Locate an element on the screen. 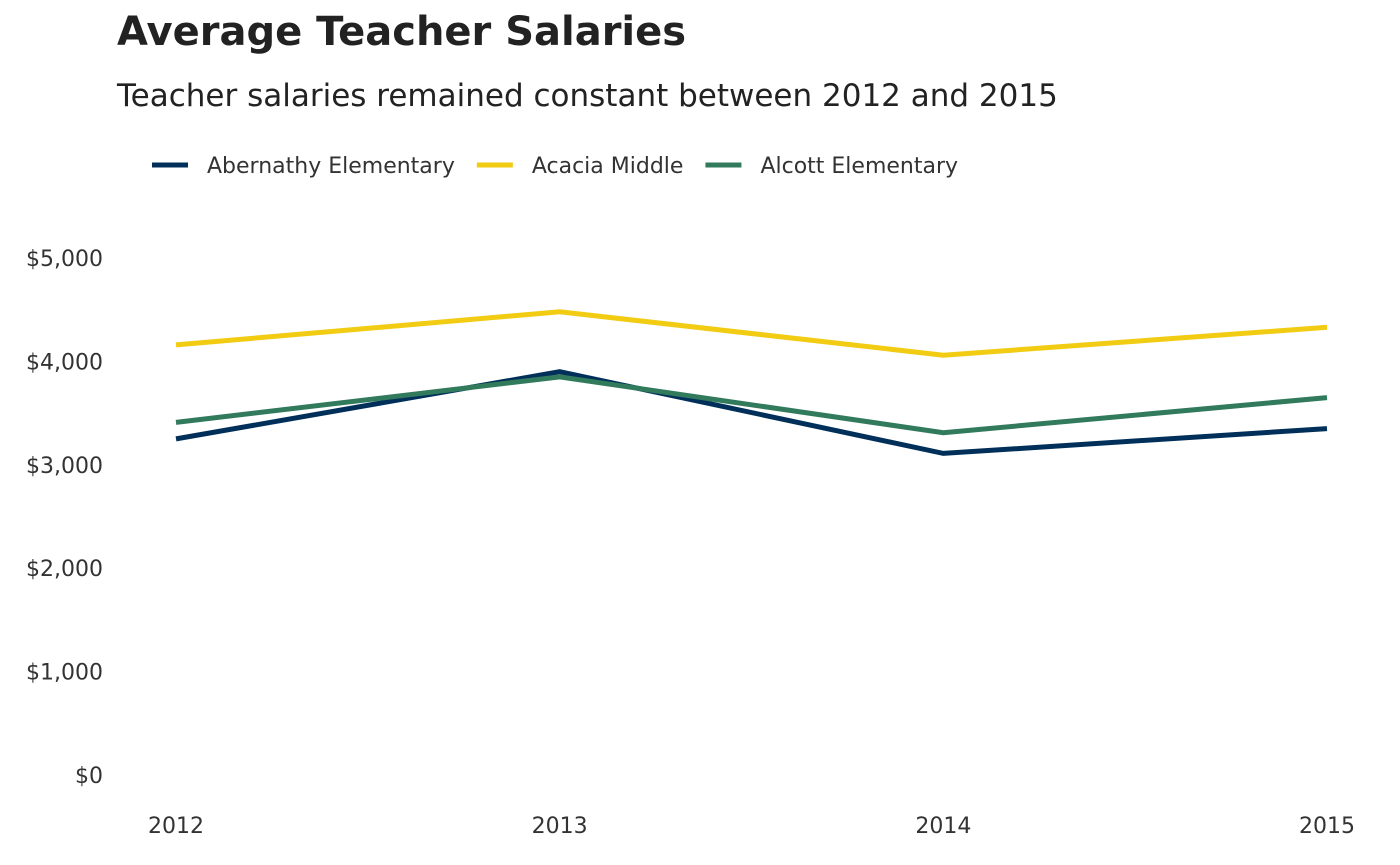 The height and width of the screenshot is (865, 1400). x-tick-label: 2014 is located at coordinates (943, 826).